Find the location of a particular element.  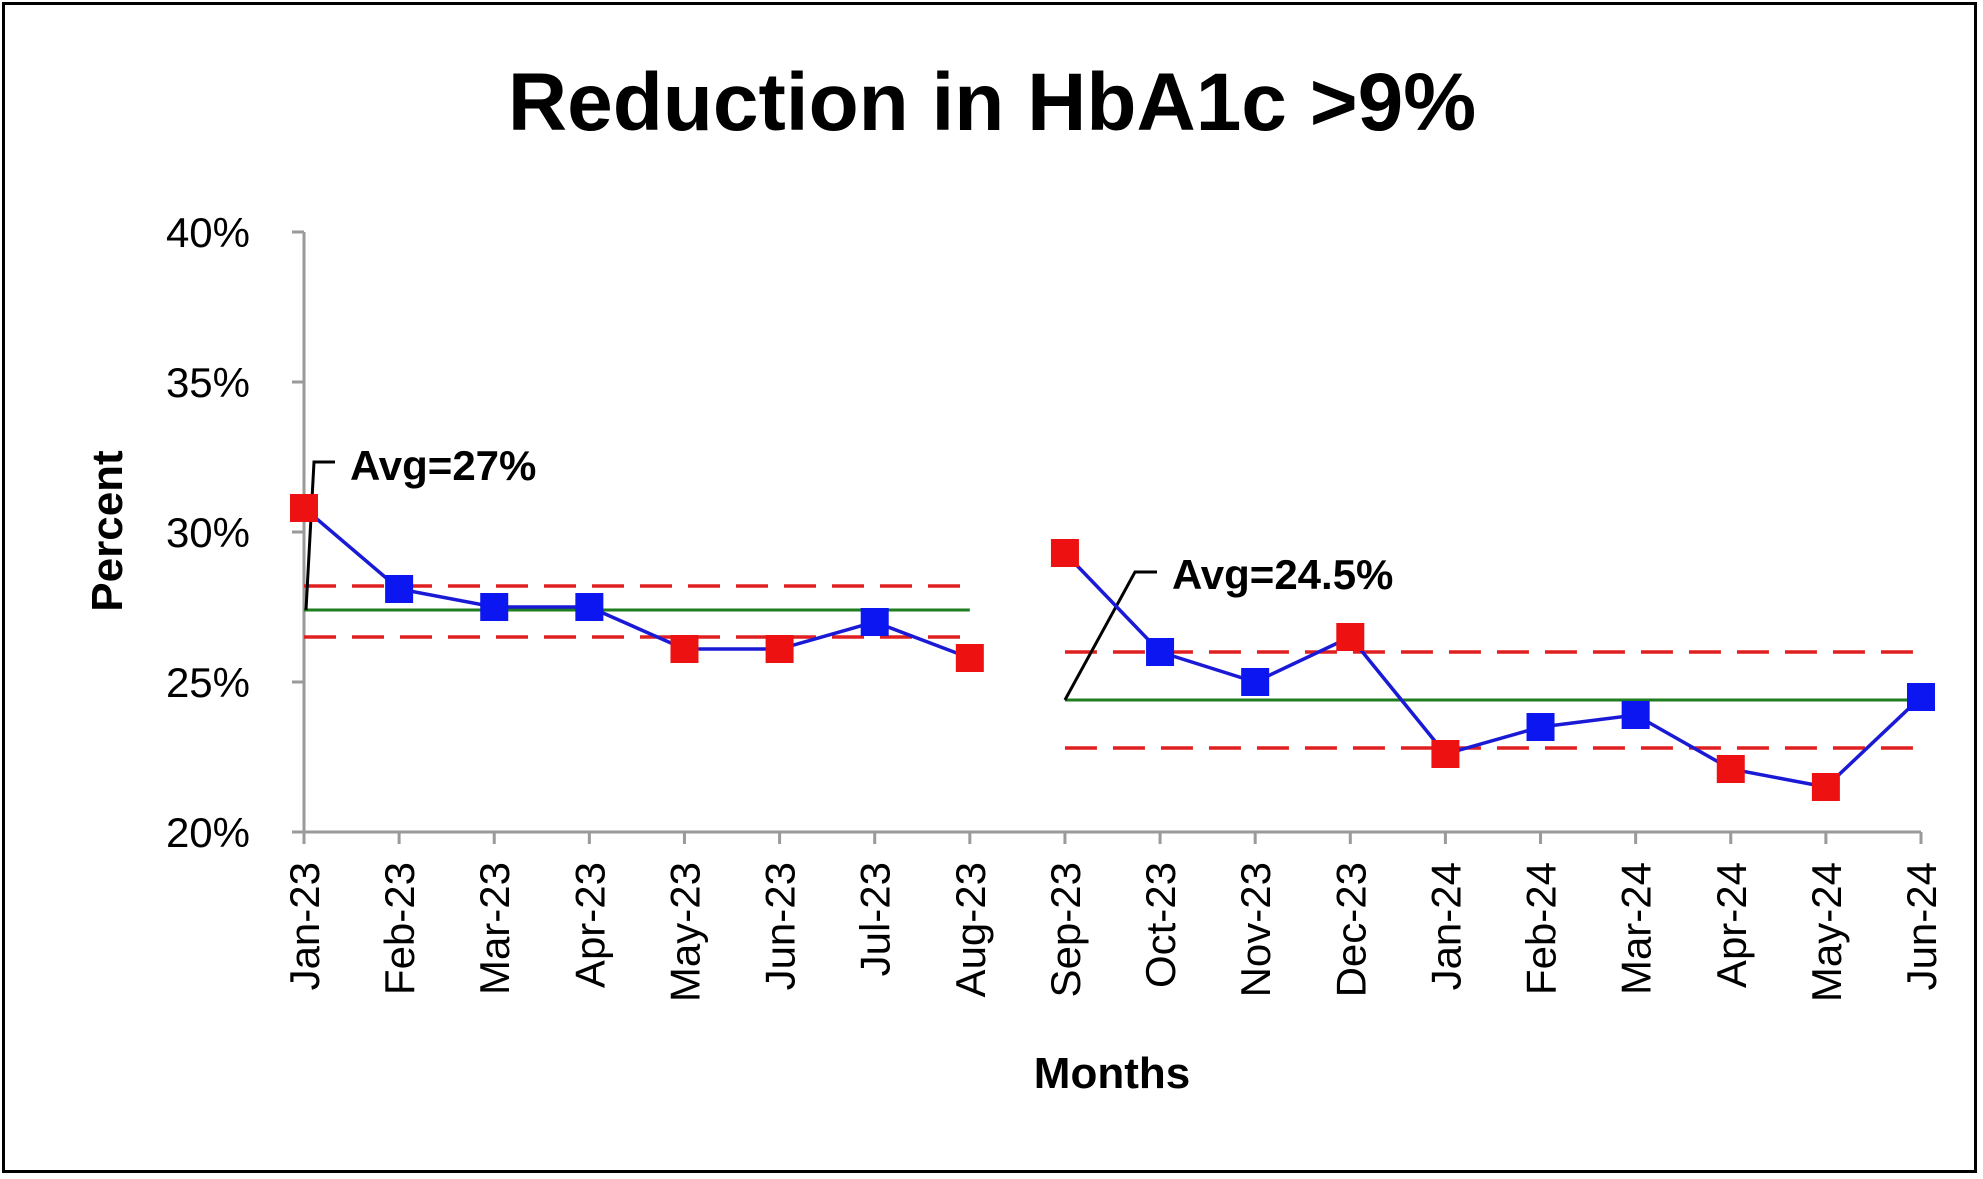

x-tick-label: Jun-24 is located at coordinates (1921, 926).